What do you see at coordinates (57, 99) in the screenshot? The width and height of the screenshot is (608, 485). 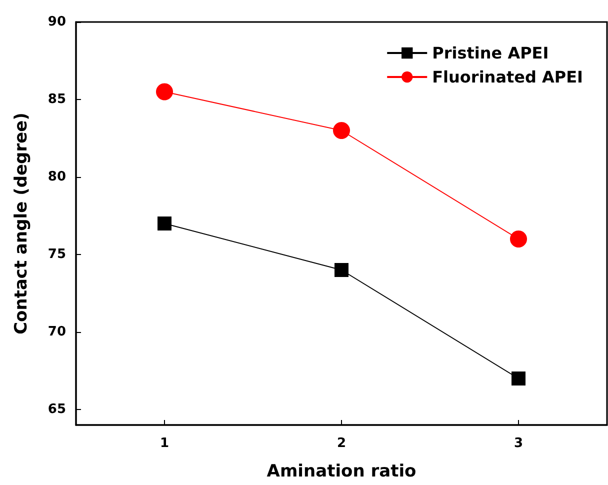 I see `y-tick-label: 85` at bounding box center [57, 99].